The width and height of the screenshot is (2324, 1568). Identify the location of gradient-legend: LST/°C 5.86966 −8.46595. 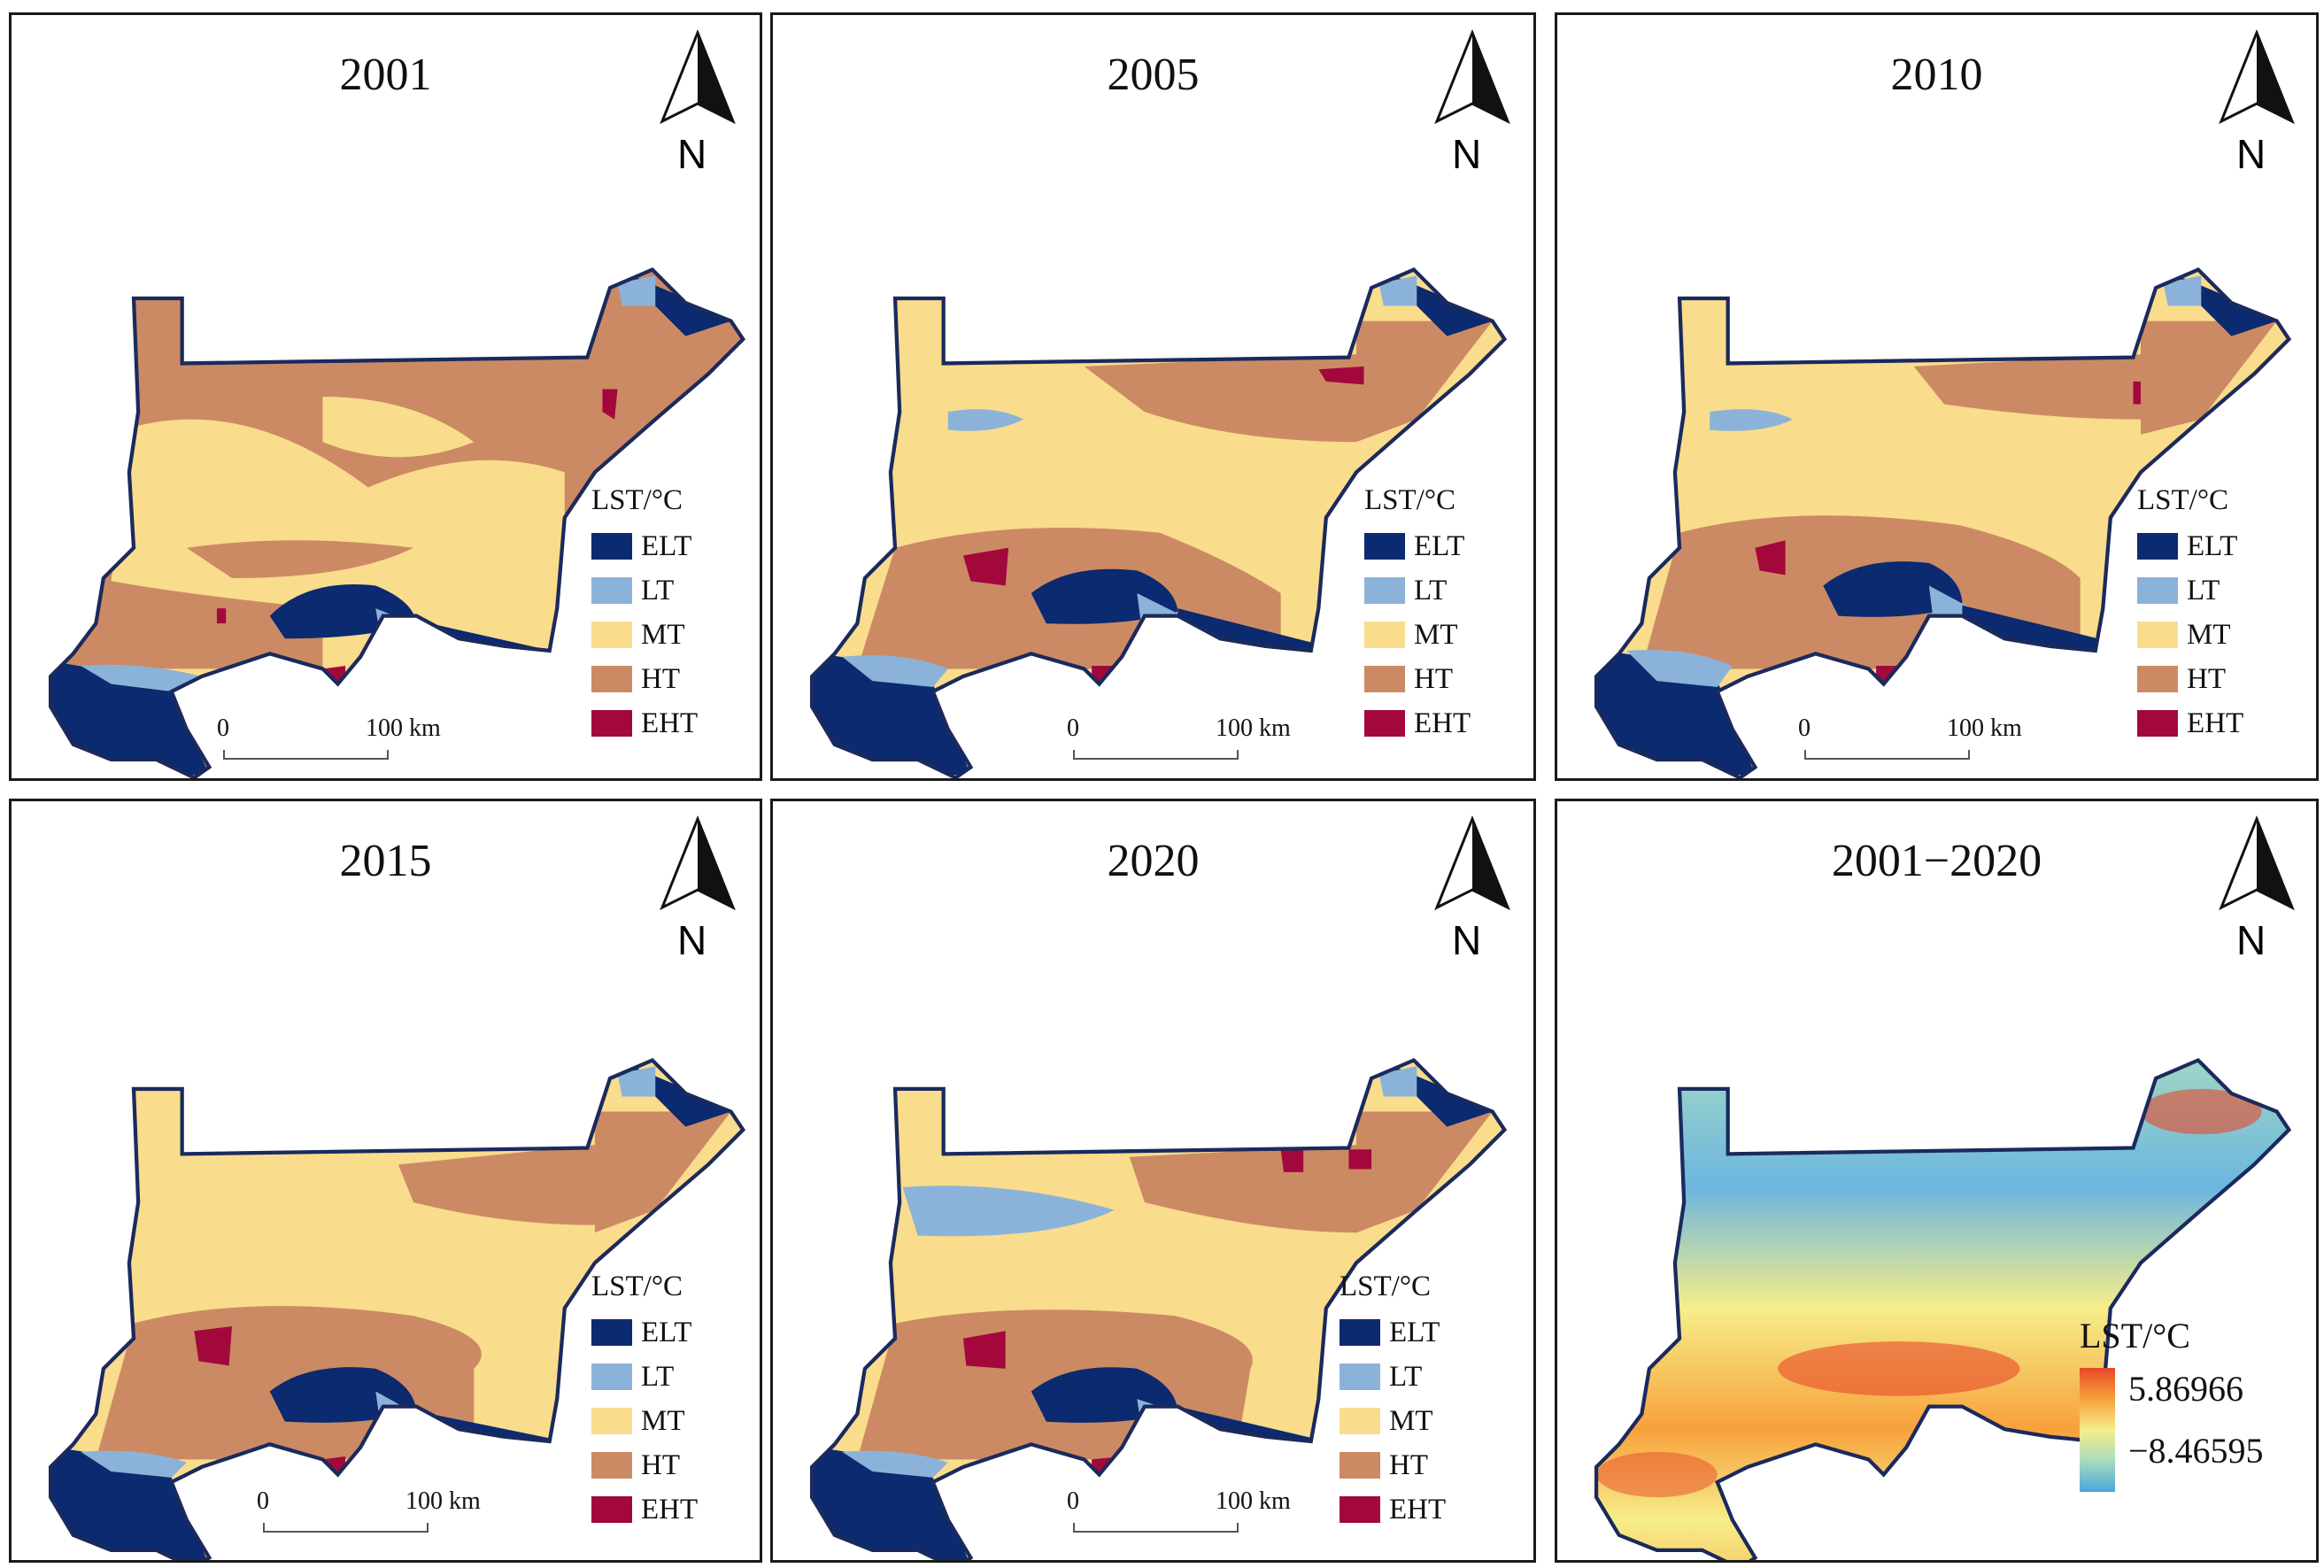
(2195, 1404).